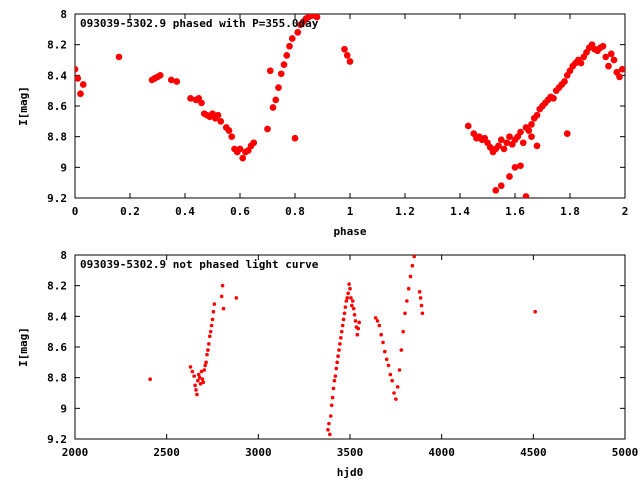  What do you see at coordinates (258, 452) in the screenshot?
I see `x-tick-label: 3000` at bounding box center [258, 452].